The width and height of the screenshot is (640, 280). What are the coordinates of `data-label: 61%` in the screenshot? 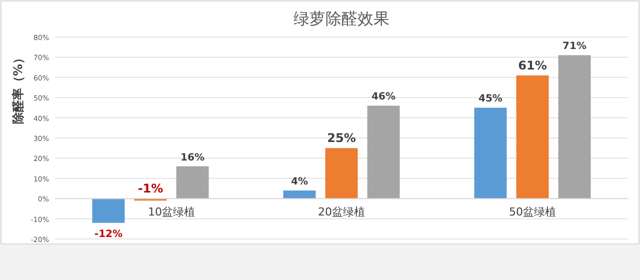 It's located at (532, 65).